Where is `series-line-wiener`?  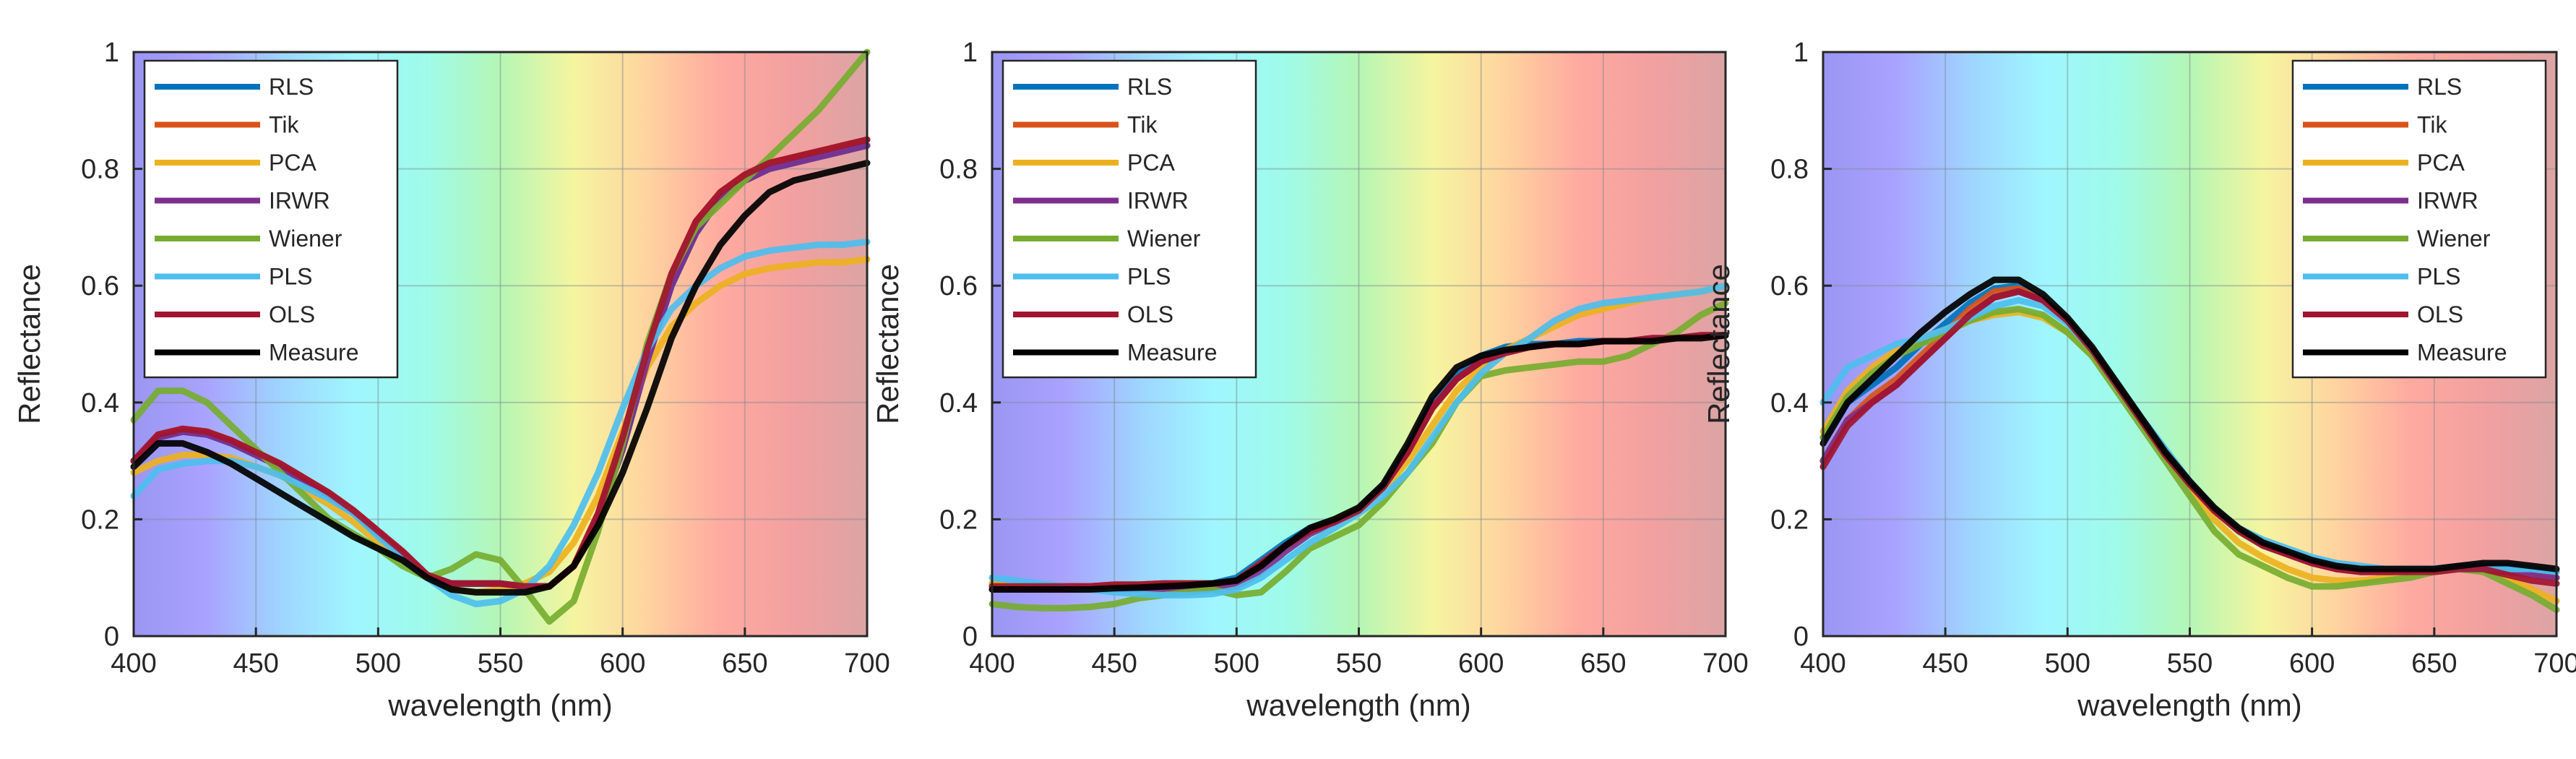
series-line-wiener is located at coordinates (1358, 455).